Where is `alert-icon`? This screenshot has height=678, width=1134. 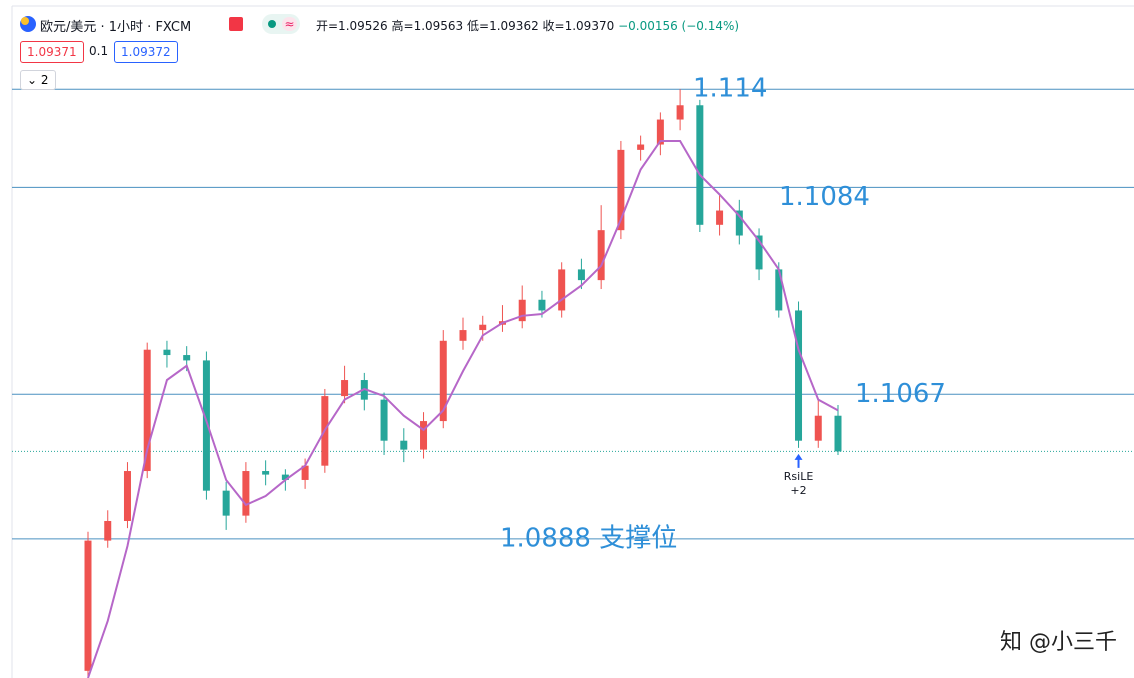 alert-icon is located at coordinates (236, 24).